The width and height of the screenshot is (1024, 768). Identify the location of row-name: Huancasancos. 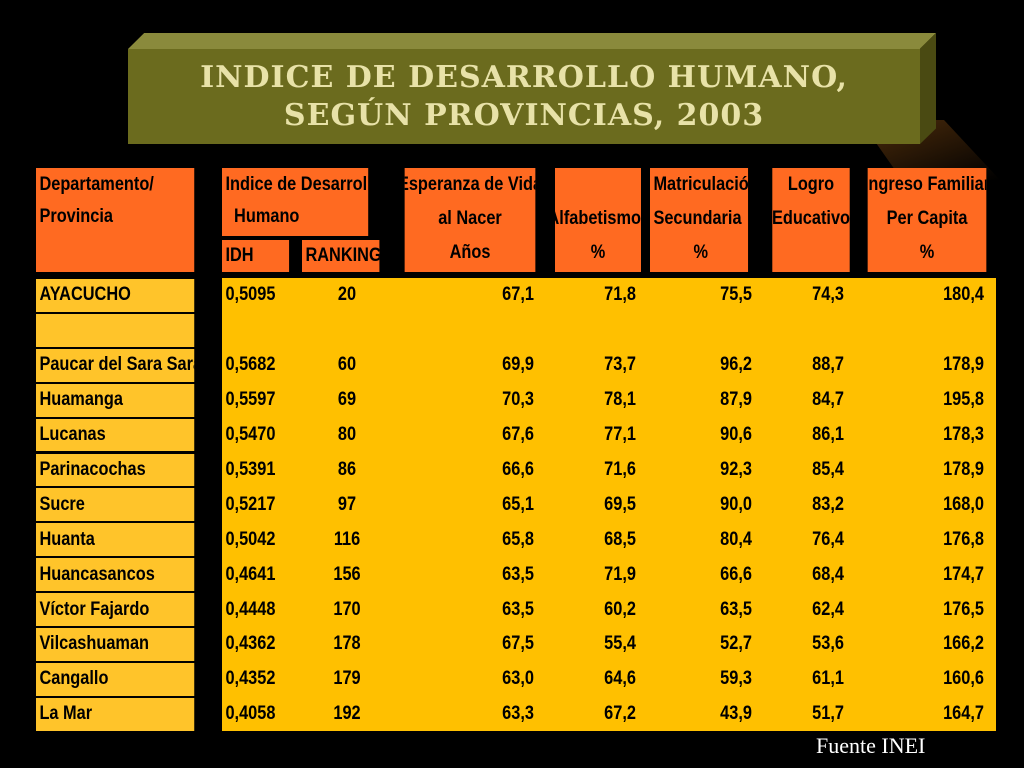
(115, 575).